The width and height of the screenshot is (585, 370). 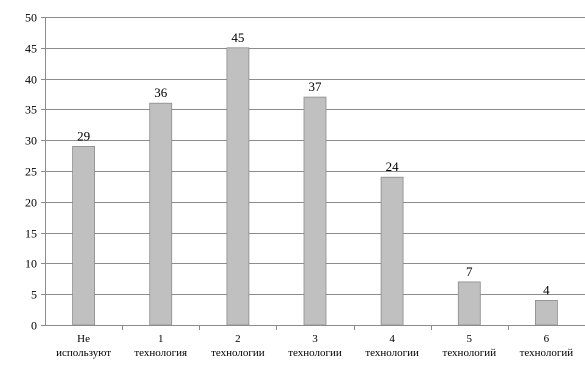 I want to click on data-label: 24, so click(x=393, y=166).